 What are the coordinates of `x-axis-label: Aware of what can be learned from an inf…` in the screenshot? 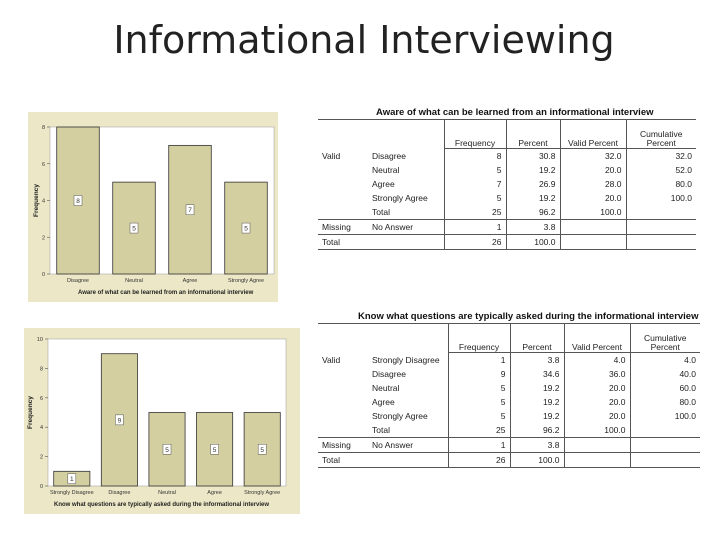 It's located at (166, 293).